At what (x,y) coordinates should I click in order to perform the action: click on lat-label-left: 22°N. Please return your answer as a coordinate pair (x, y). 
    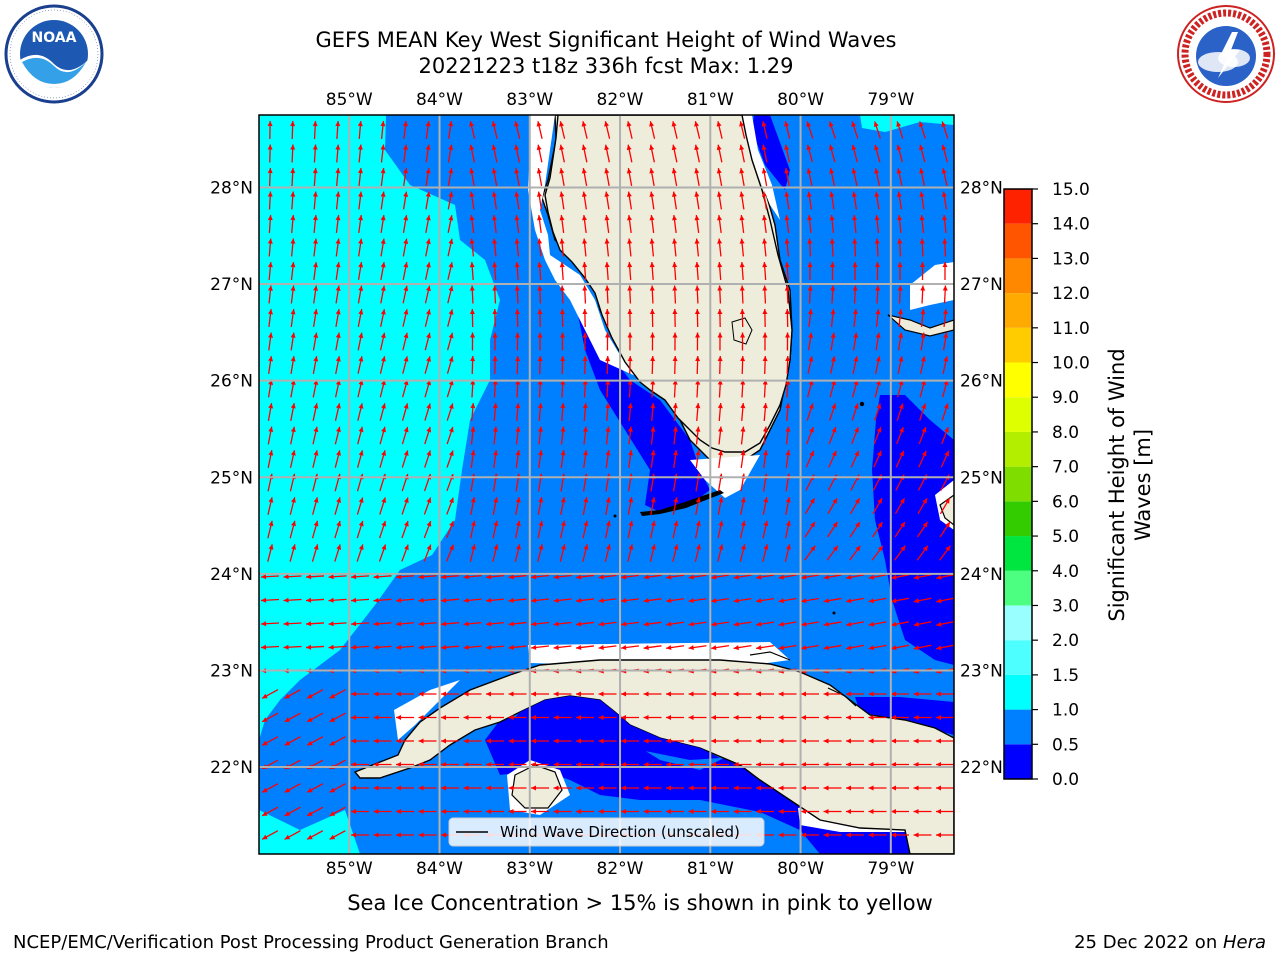
    Looking at the image, I should click on (231, 768).